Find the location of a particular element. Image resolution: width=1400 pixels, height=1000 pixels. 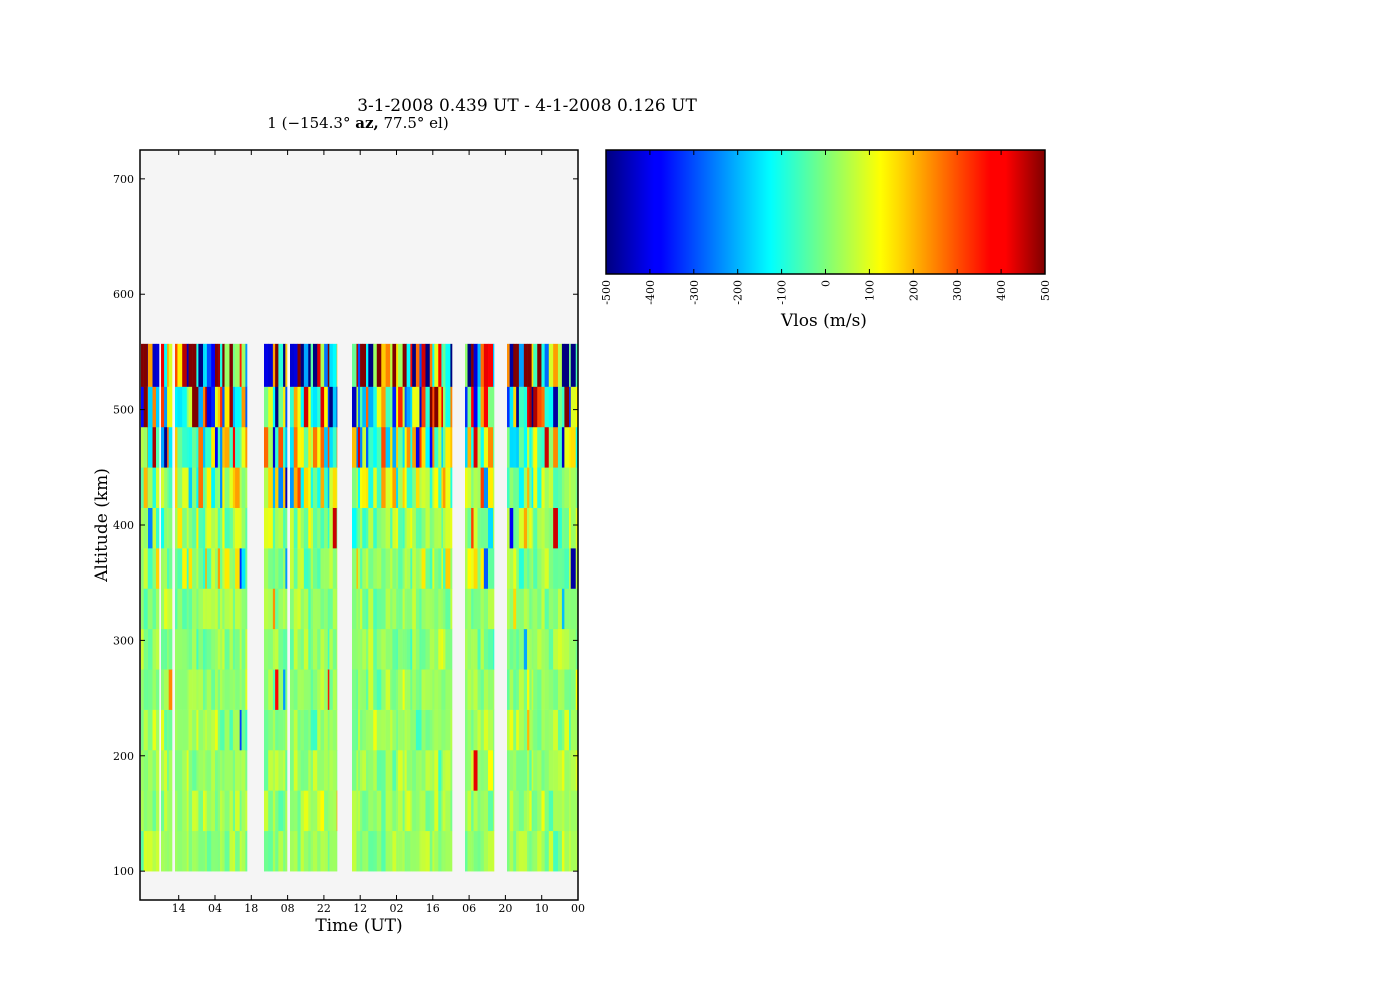

y-tick-label: 500 is located at coordinates (123, 410).